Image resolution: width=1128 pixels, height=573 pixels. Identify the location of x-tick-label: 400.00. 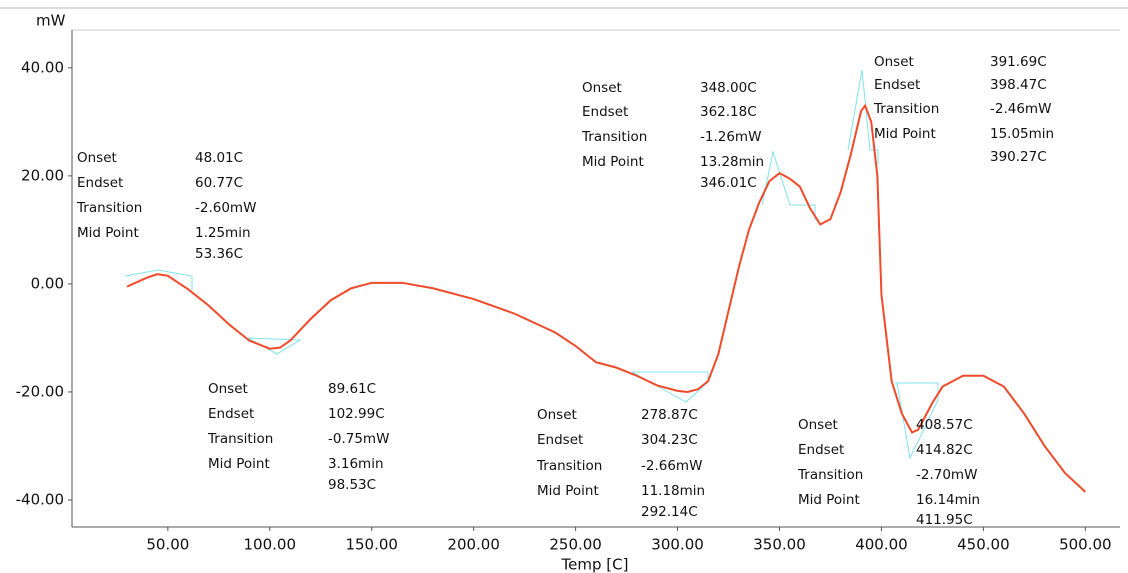
(881, 545).